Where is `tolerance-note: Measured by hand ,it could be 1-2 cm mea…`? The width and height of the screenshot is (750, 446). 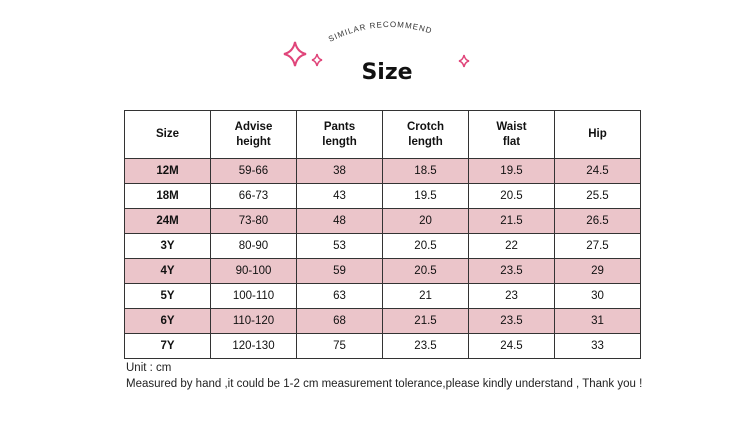
tolerance-note: Measured by hand ,it could be 1-2 cm mea… is located at coordinates (384, 384).